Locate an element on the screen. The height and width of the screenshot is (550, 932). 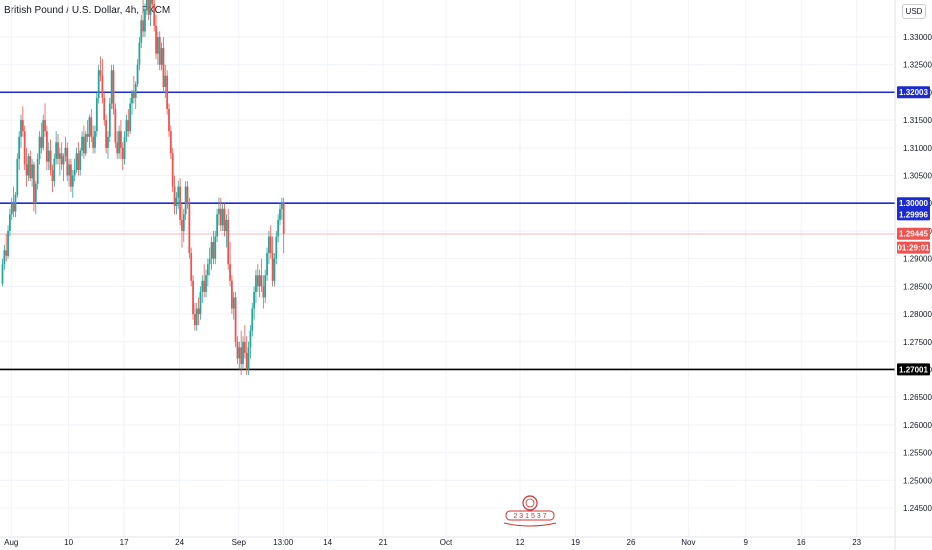
y-tick-label: 1.24500 is located at coordinates (917, 508).